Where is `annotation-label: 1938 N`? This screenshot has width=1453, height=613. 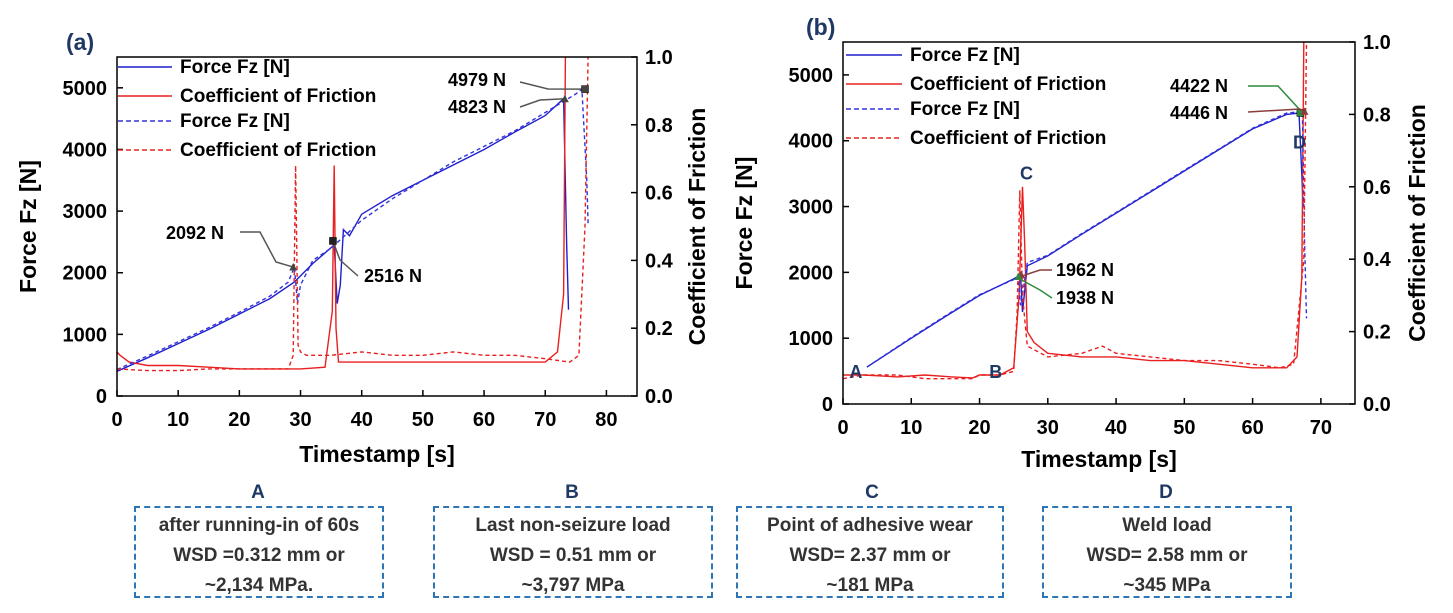 annotation-label: 1938 N is located at coordinates (1085, 298).